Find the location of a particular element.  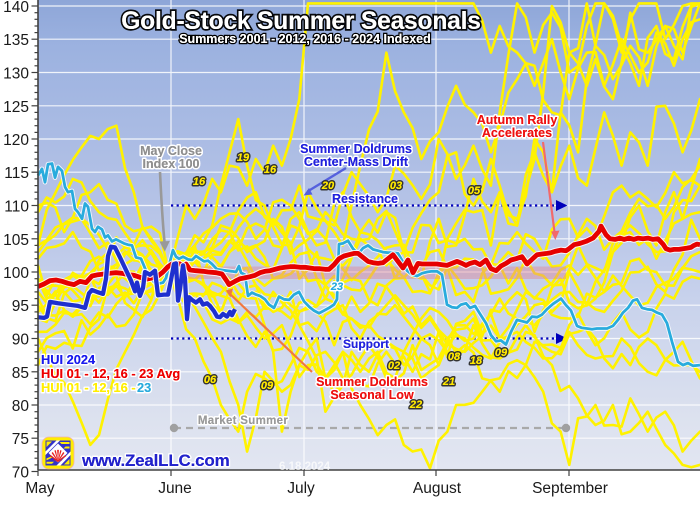

svg-text: Support is located at coordinates (366, 344).